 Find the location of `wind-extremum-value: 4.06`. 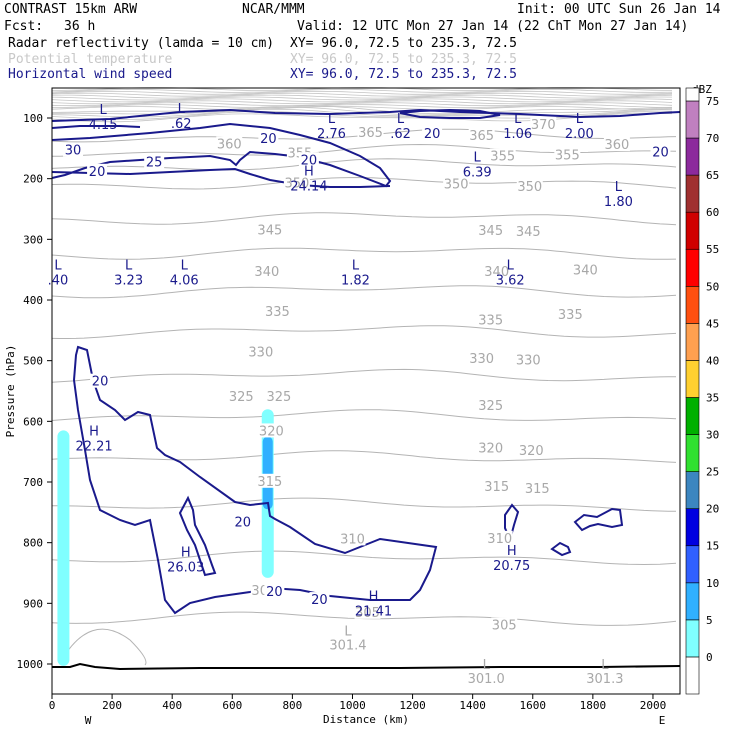

wind-extremum-value: 4.06 is located at coordinates (184, 281).